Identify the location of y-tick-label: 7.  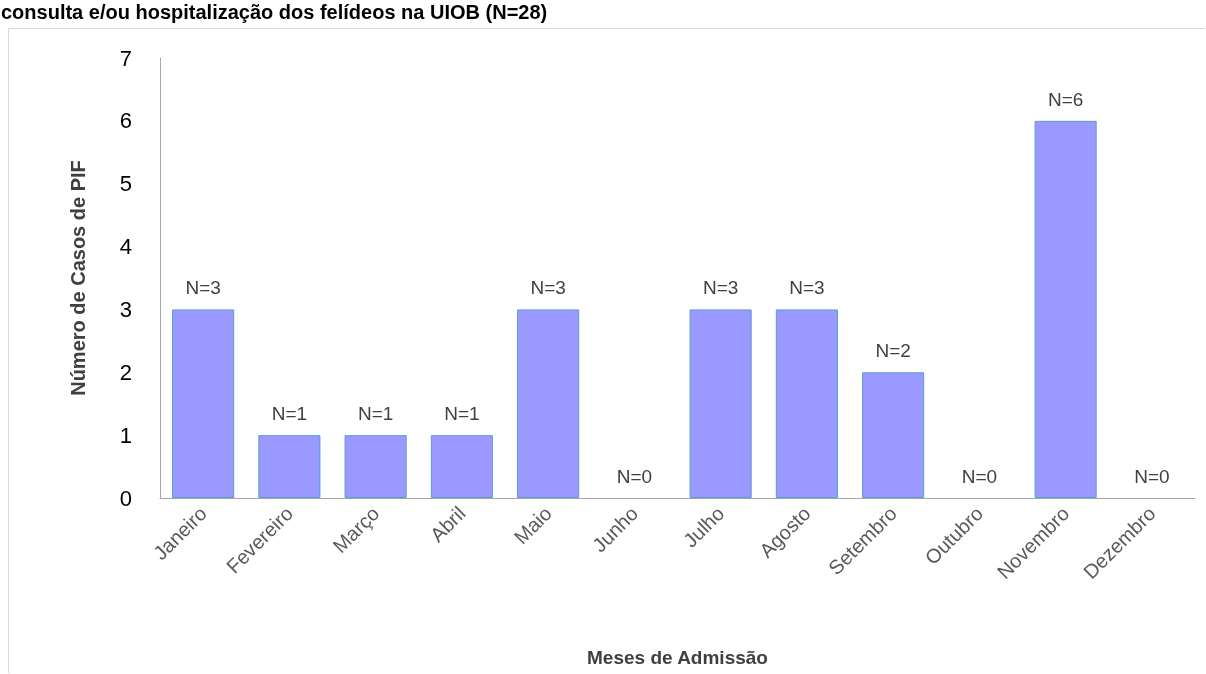
(125, 58).